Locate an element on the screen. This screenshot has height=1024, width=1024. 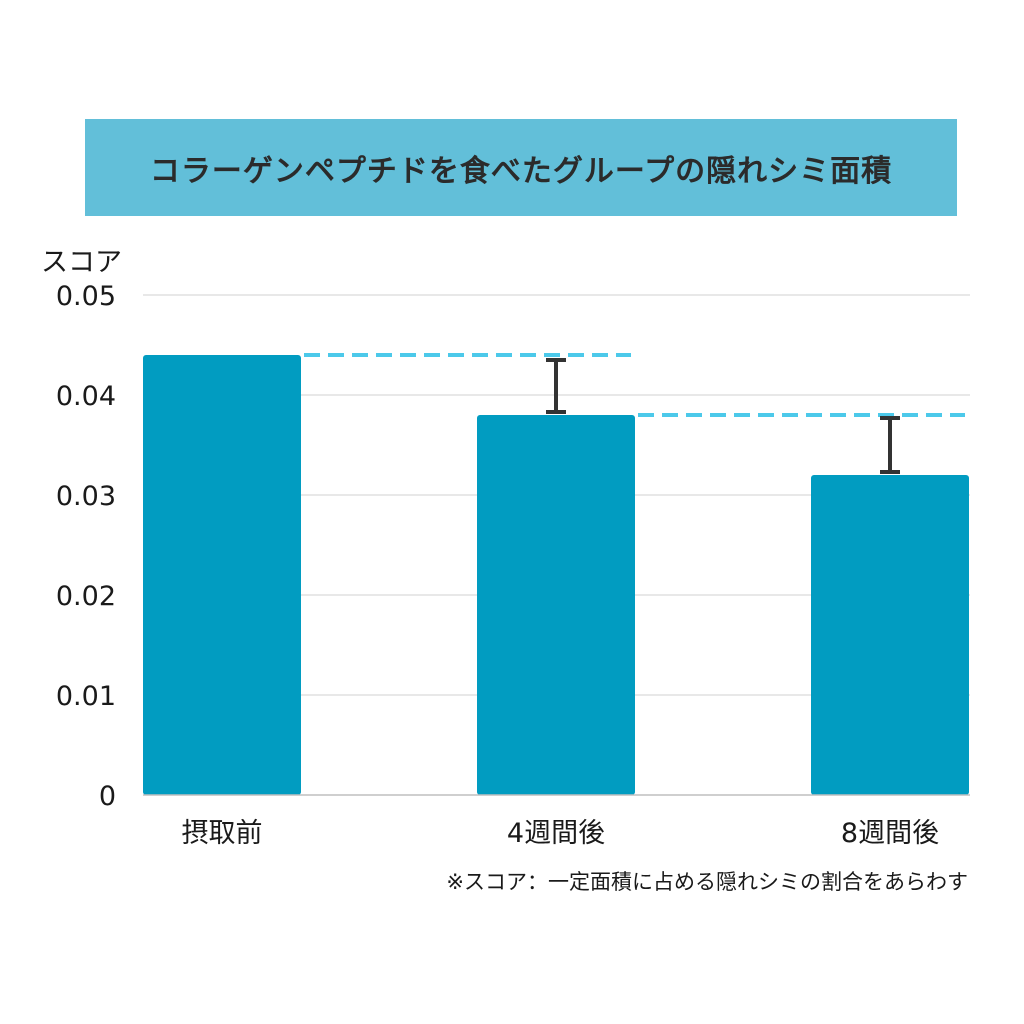
x-category-label: 8週間後 is located at coordinates (890, 833).